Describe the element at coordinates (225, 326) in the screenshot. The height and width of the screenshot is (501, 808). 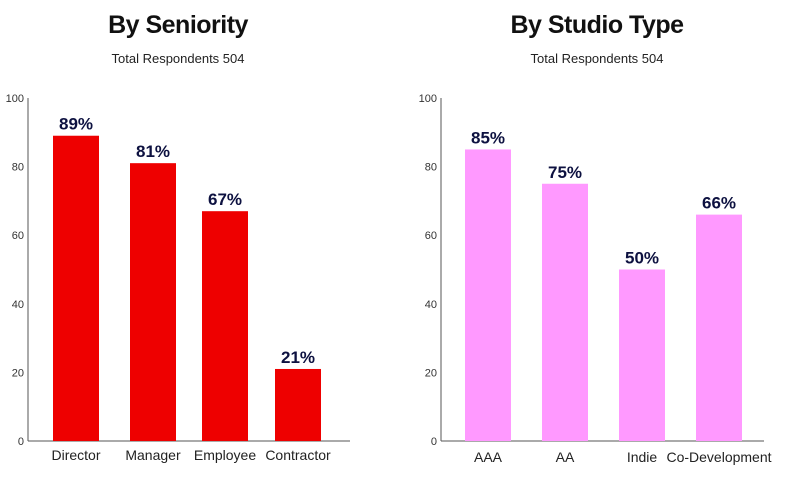
I see `bar-employee` at that location.